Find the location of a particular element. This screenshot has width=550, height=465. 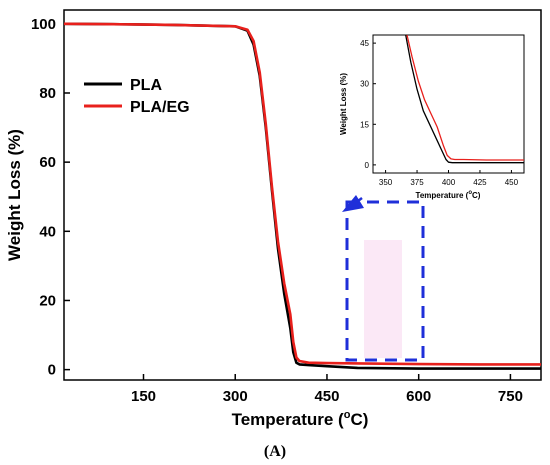

y-axis-title: Weight Loss (%) is located at coordinates (14, 195).